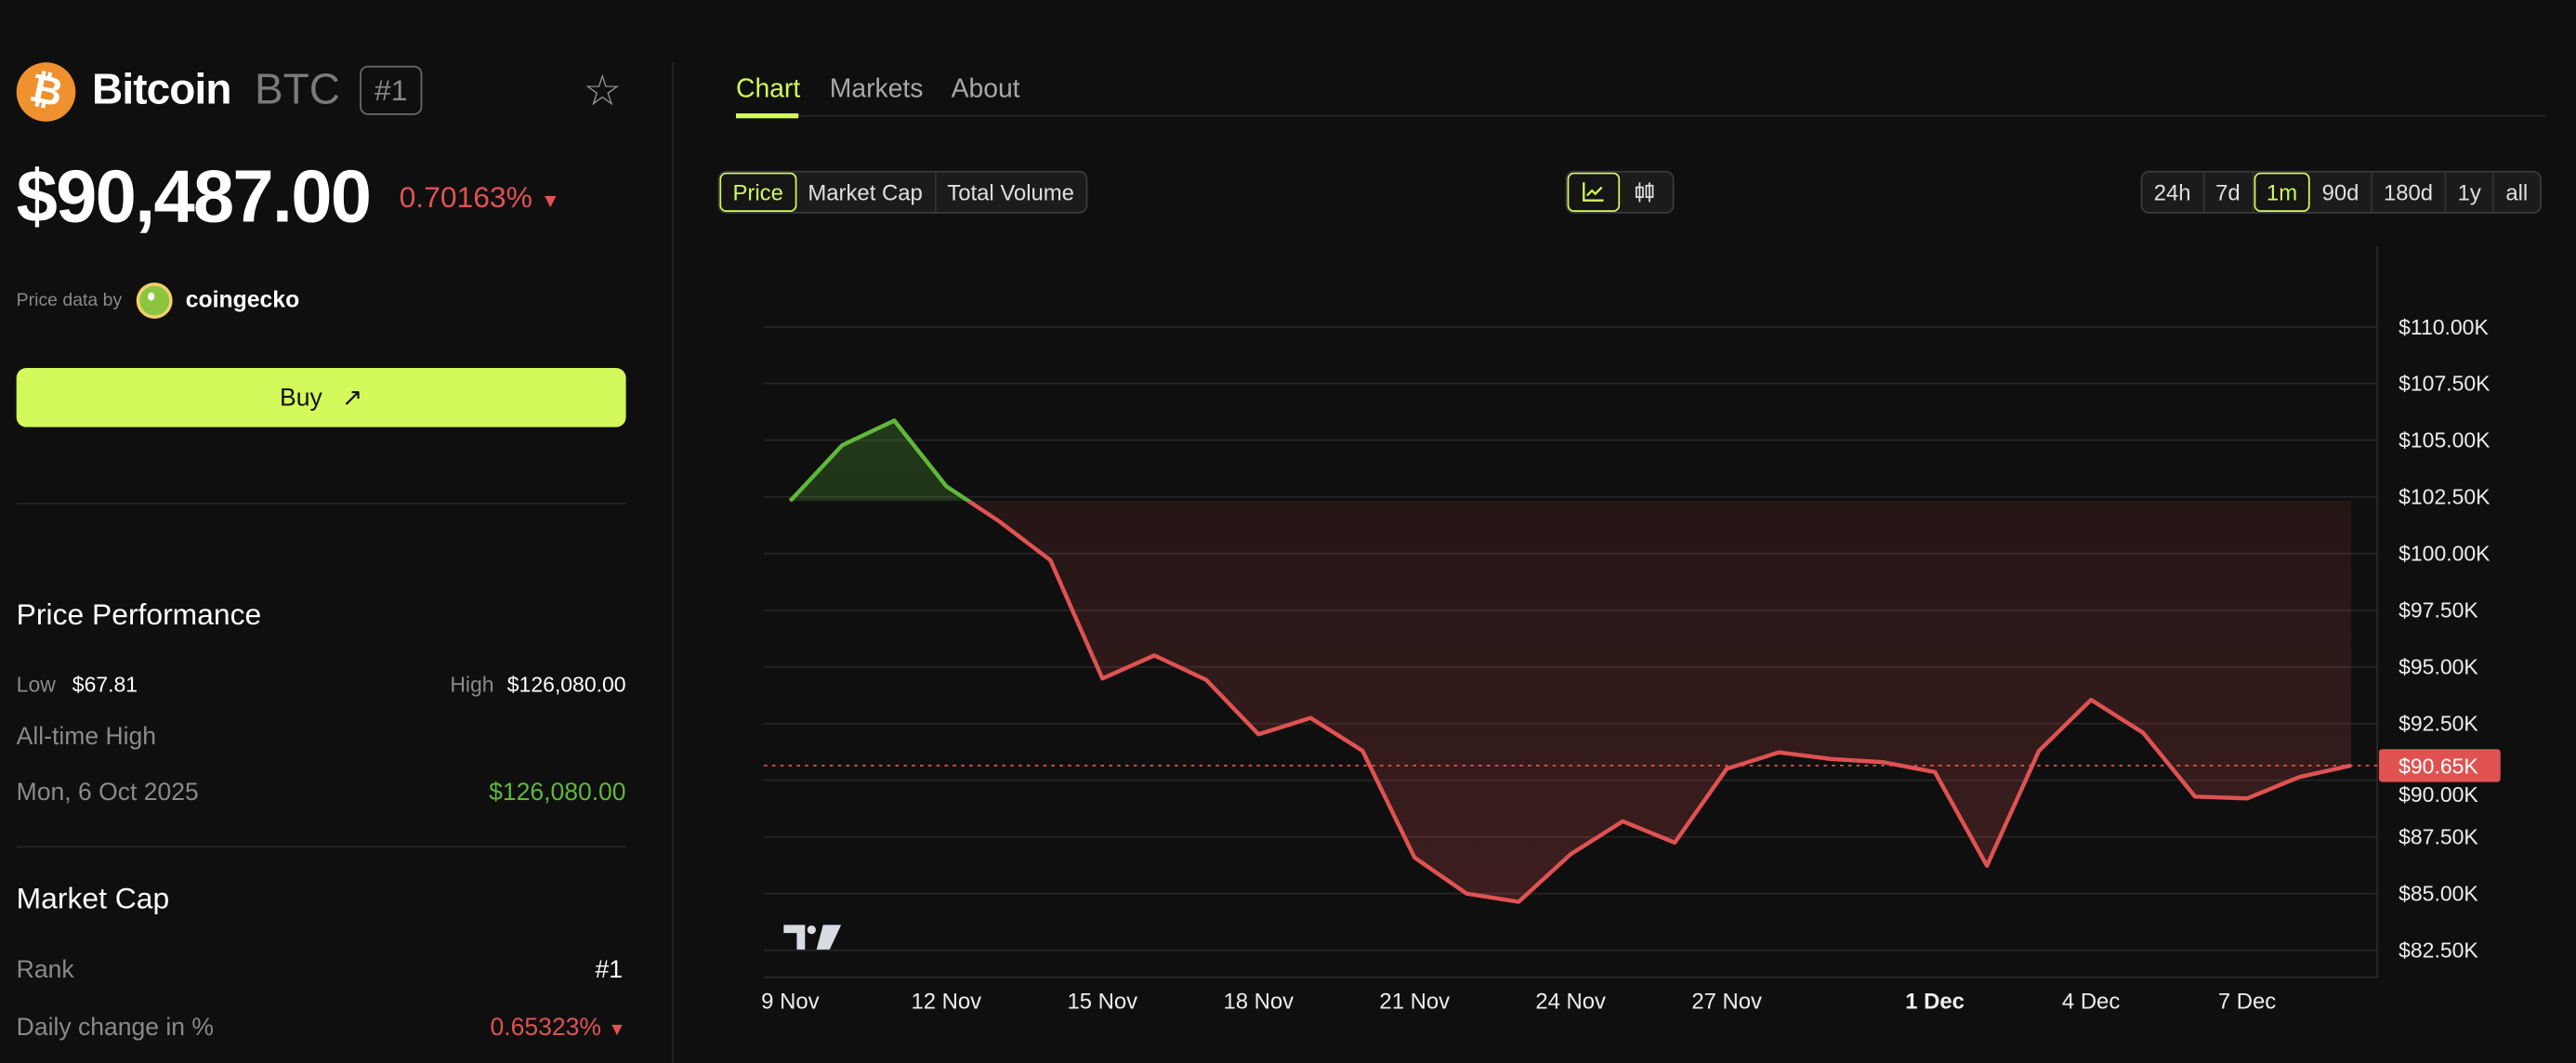  I want to click on y-tick-label: $105.00K, so click(2445, 440).